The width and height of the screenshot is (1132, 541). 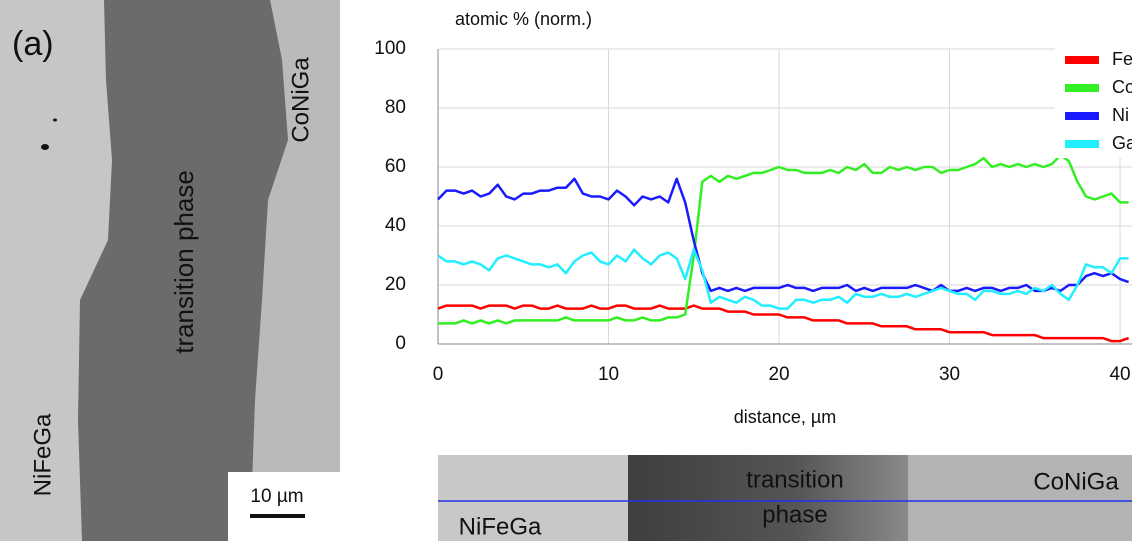 What do you see at coordinates (1122, 115) in the screenshot?
I see `legend-label: Ni Kα` at bounding box center [1122, 115].